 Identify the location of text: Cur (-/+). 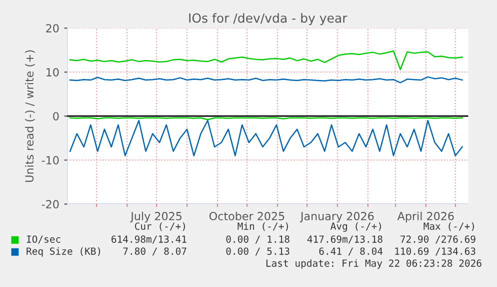
(159, 226).